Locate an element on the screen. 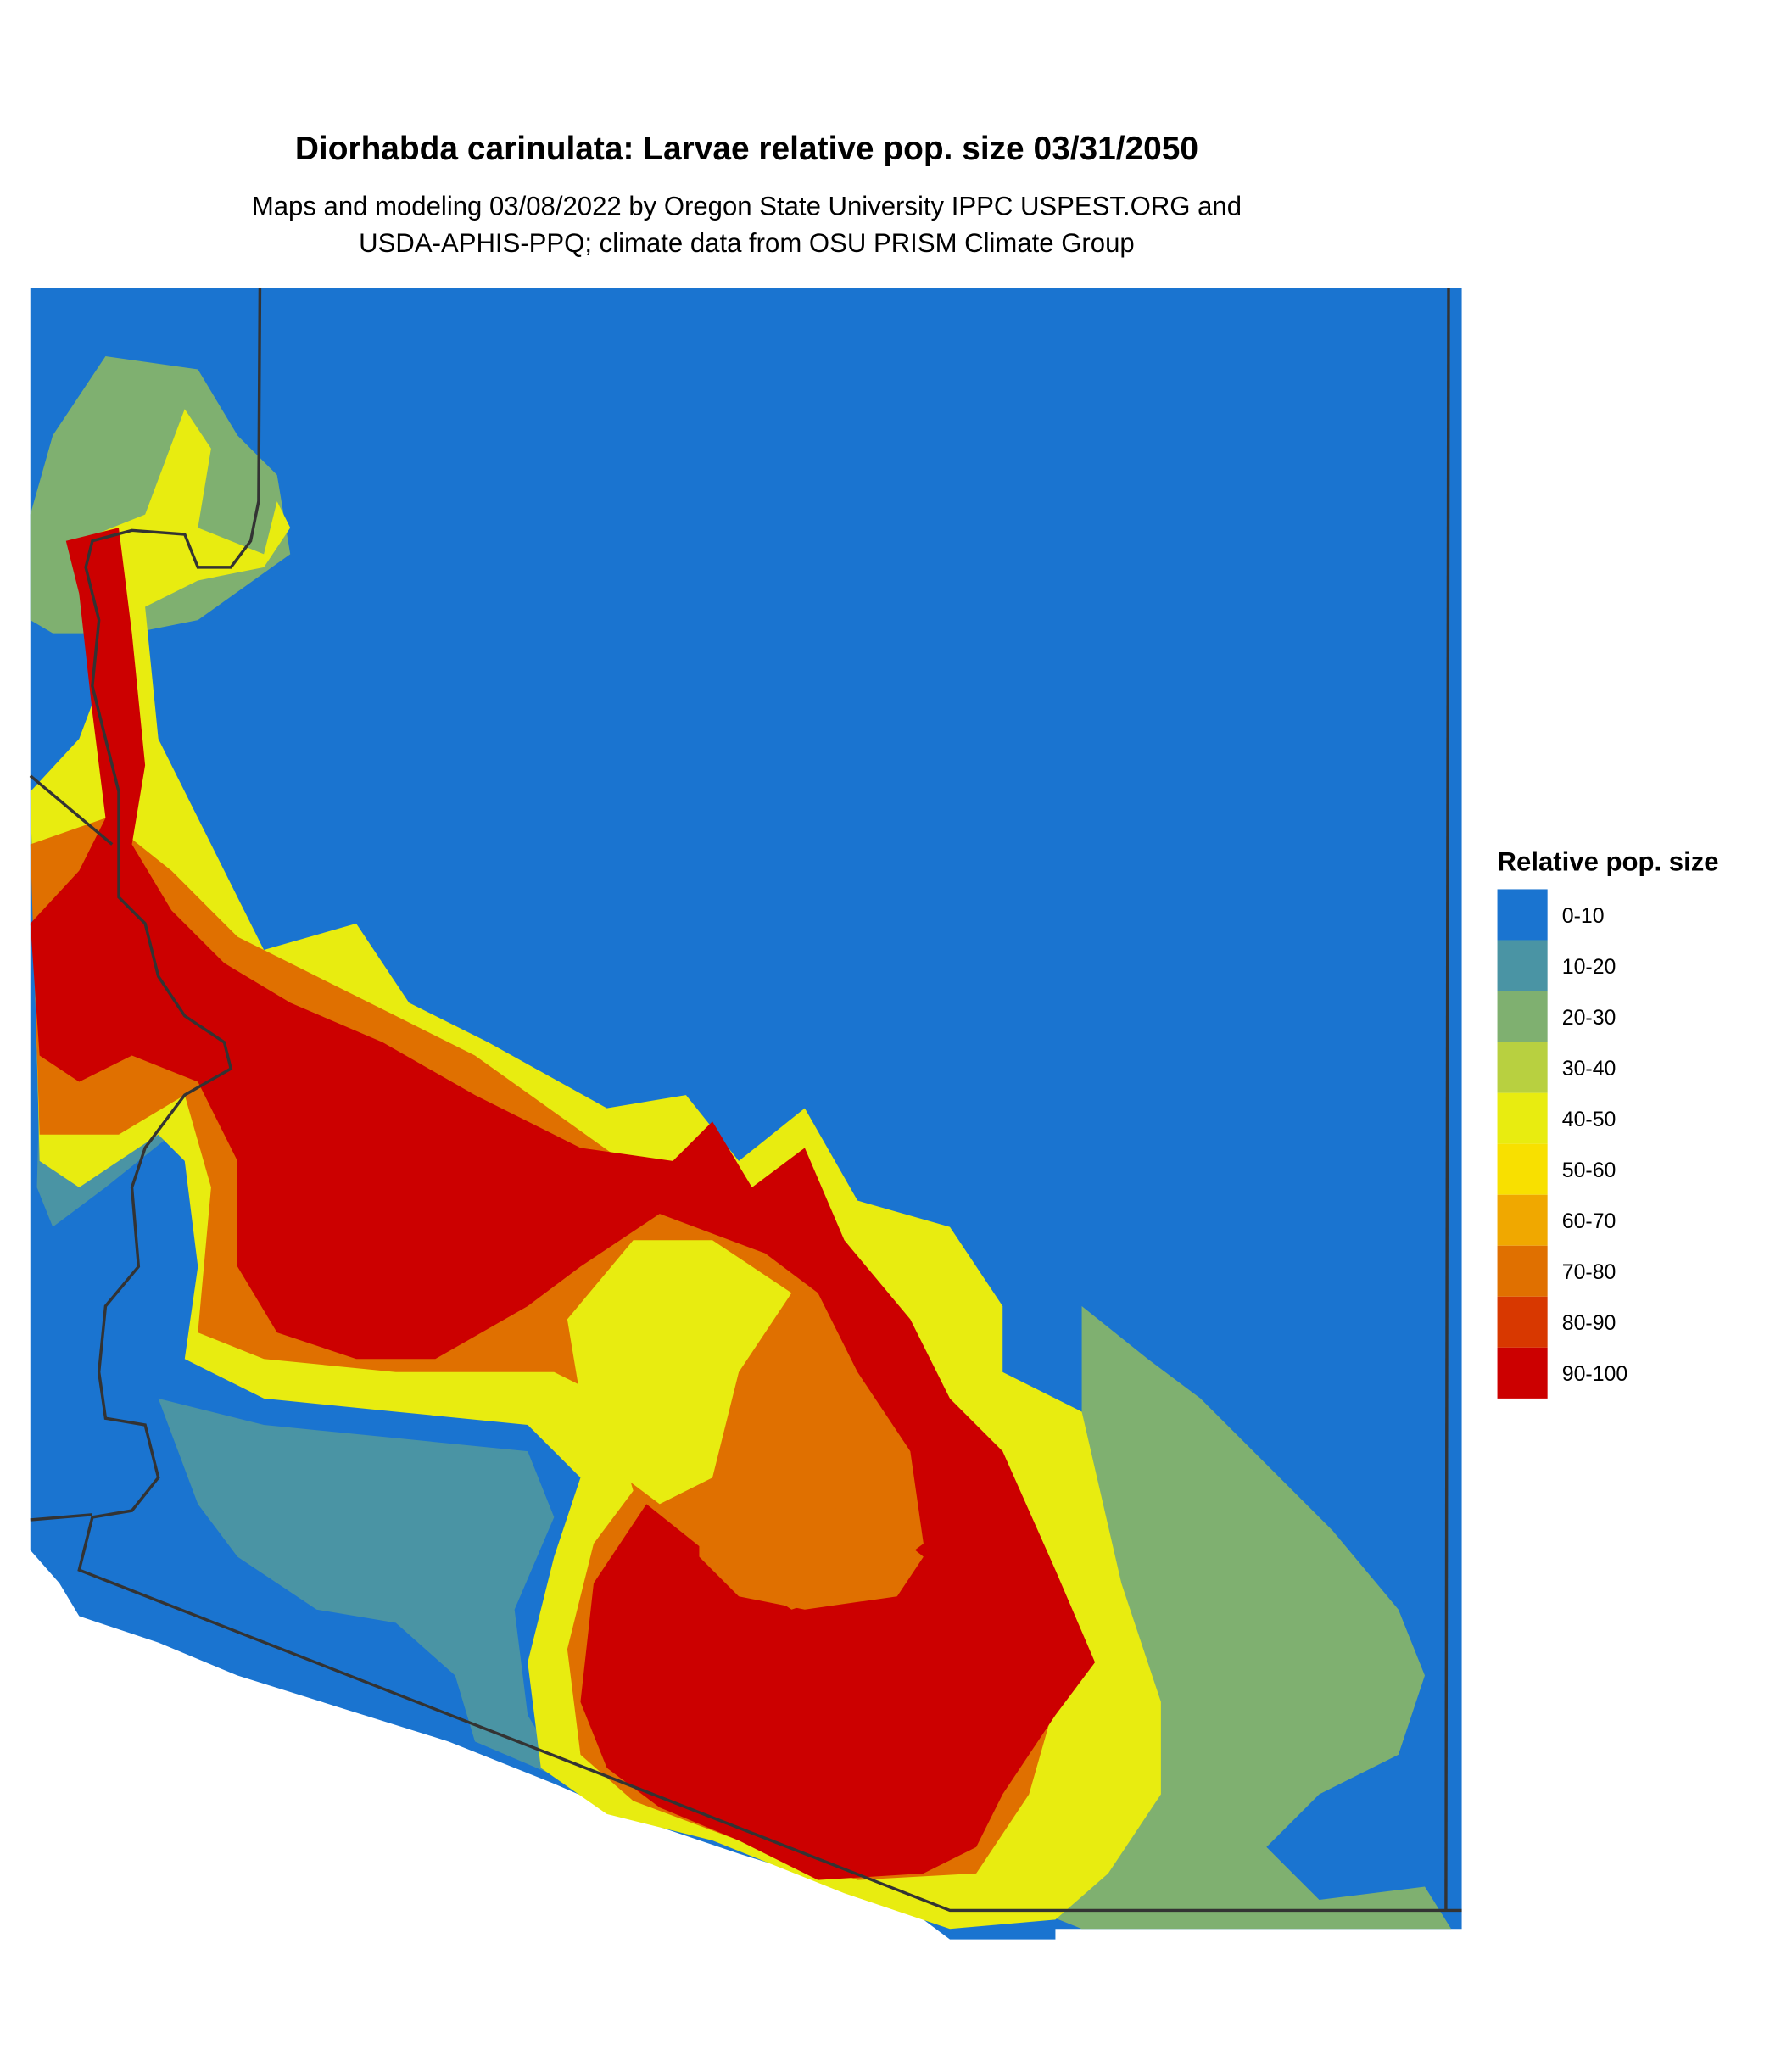 The image size is (1781, 2072). region-yellow is located at coordinates (680, 1372).